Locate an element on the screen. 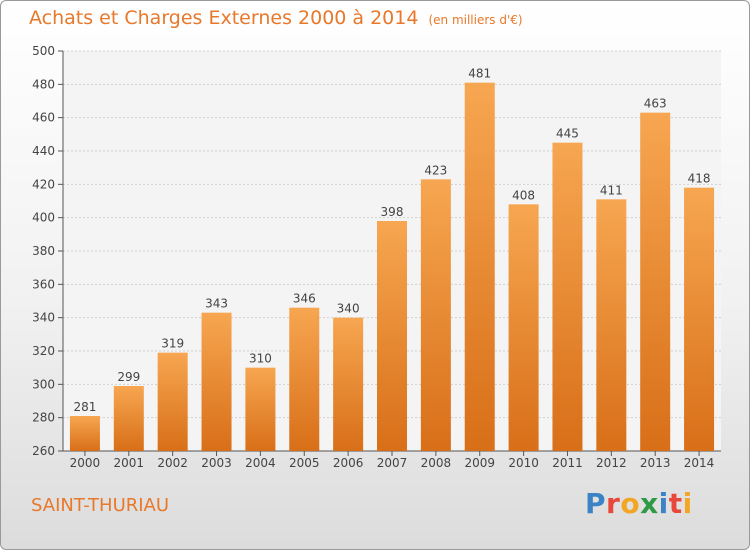 This screenshot has height=550, width=750. x-tick-label: 2004 is located at coordinates (260, 463).